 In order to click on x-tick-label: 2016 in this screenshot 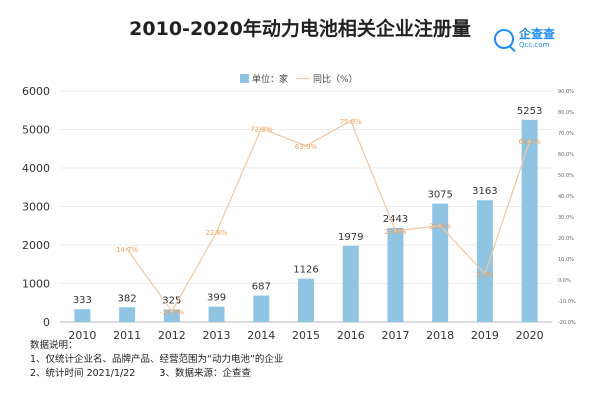, I will do `click(351, 335)`.